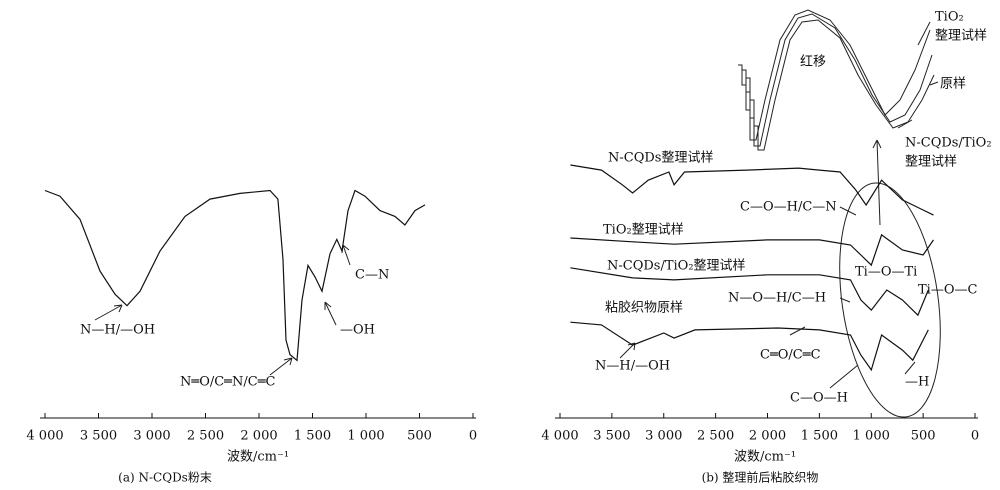 This screenshot has width=1000, height=490. Describe the element at coordinates (886, 272) in the screenshot. I see `annotation: Ti—O—Ti` at that location.